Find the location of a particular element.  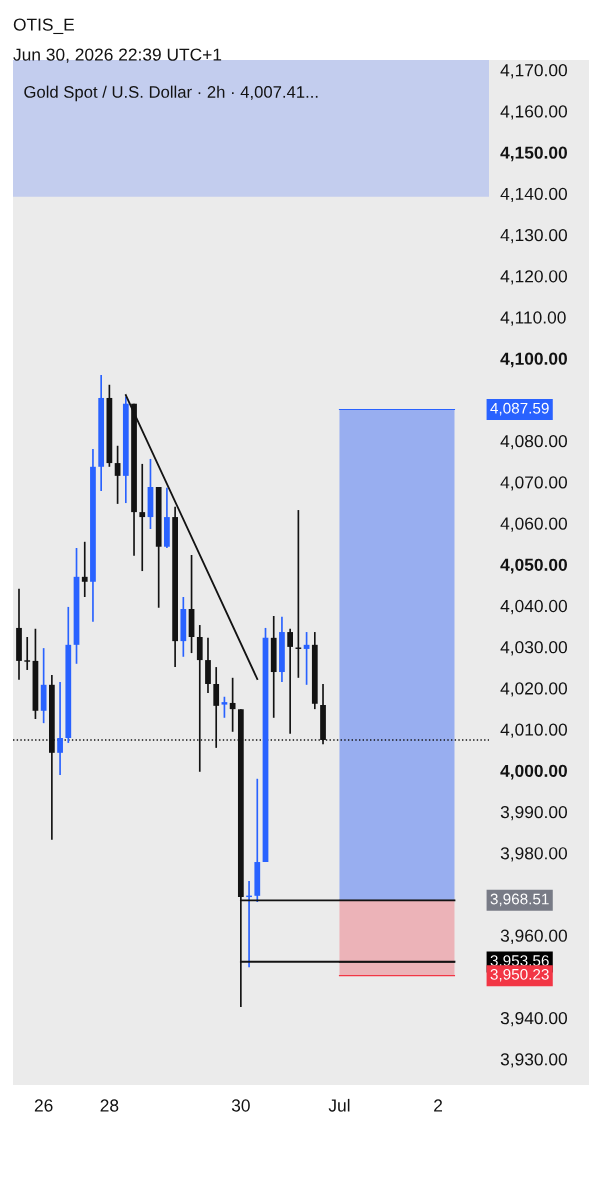

x-tick-label: Jul is located at coordinates (339, 1105).